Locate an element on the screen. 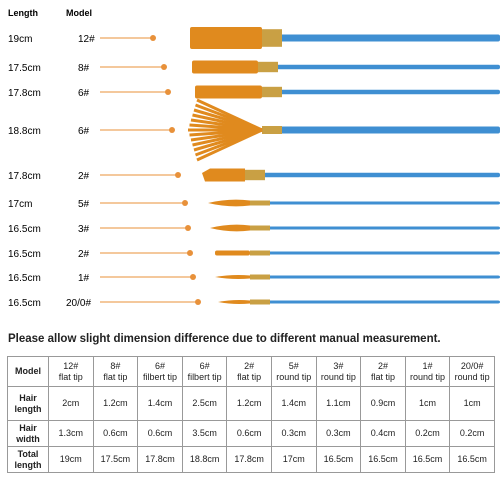 Image resolution: width=500 pixels, height=500 pixels. cell-text: 2.5cm is located at coordinates (204, 403).